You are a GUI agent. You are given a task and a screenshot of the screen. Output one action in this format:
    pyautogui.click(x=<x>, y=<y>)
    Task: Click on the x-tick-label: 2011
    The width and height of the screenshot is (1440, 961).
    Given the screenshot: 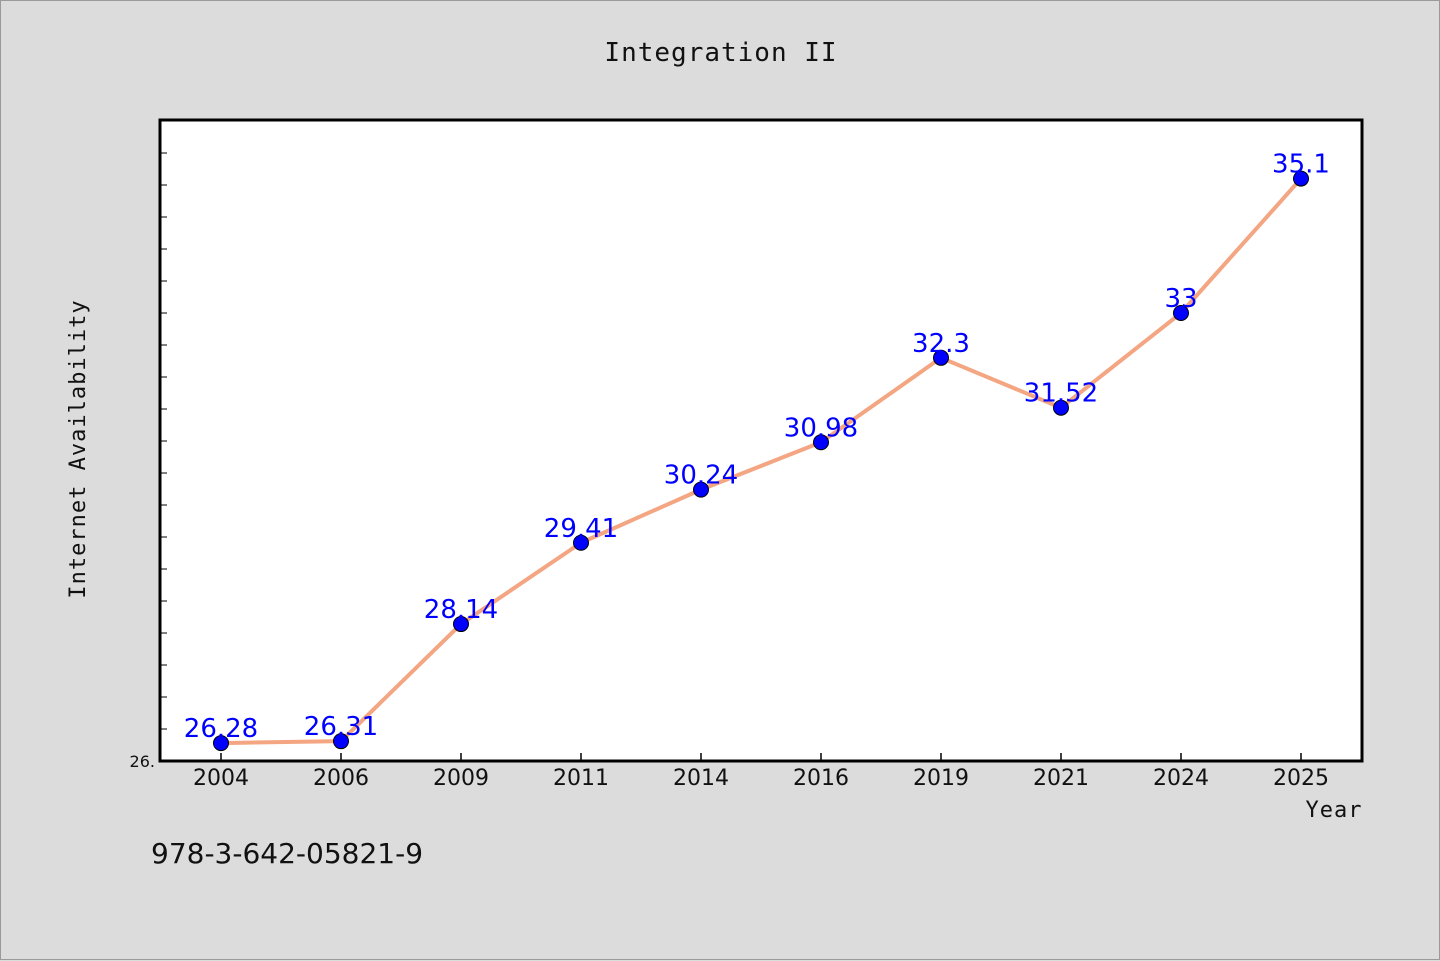 What is the action you would take?
    pyautogui.click(x=581, y=778)
    